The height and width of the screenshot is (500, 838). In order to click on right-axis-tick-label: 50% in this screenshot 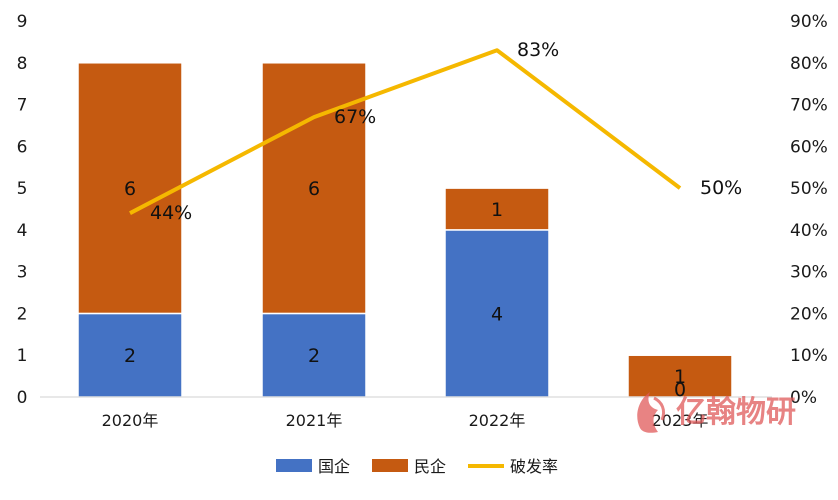, I will do `click(809, 189)`.